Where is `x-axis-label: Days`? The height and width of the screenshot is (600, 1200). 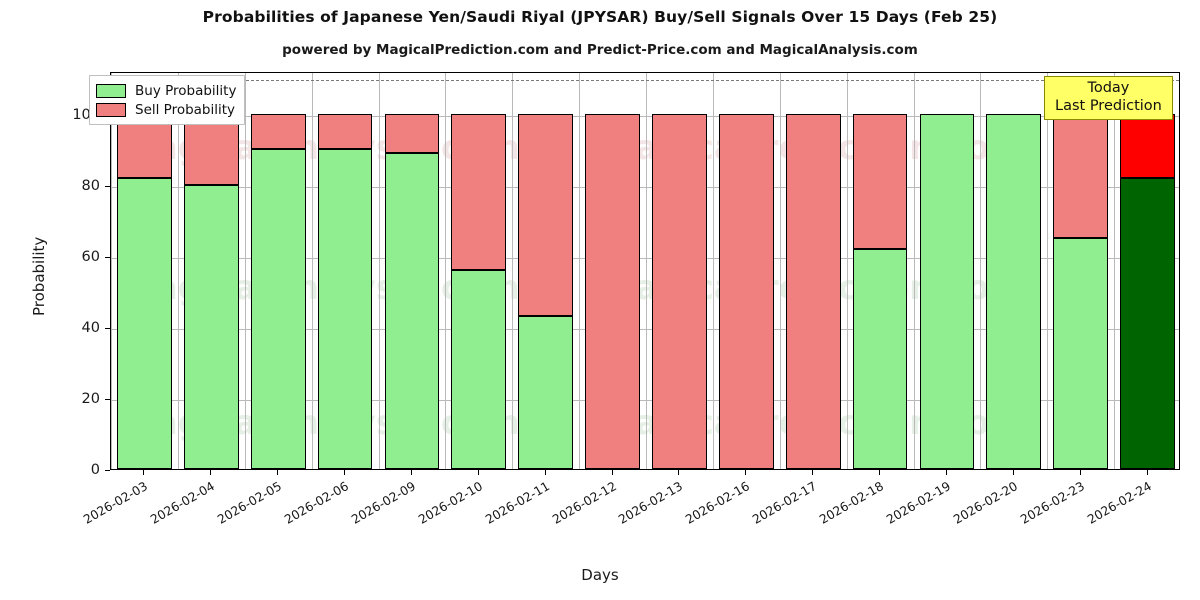
x-axis-label: Days is located at coordinates (600, 575).